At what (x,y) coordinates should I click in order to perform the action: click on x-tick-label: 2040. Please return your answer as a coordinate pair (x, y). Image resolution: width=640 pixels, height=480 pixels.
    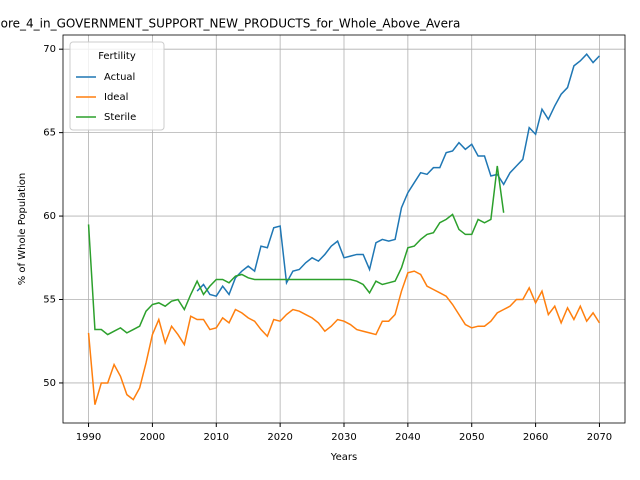
    Looking at the image, I should click on (407, 437).